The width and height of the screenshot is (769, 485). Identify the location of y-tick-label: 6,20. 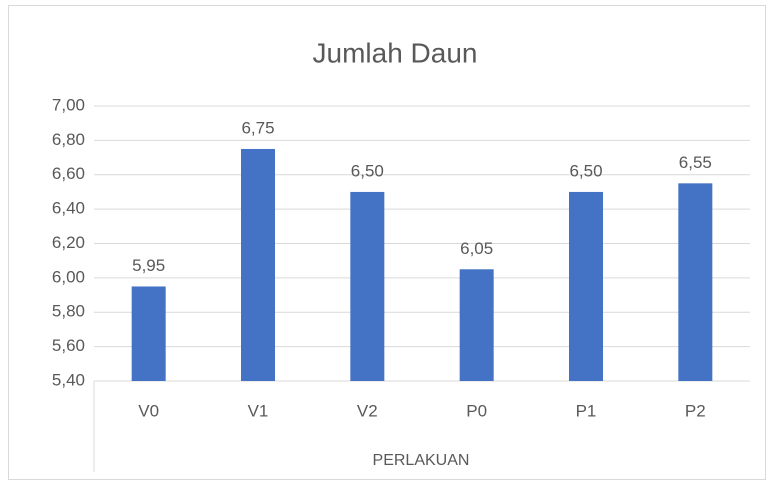
(68, 242).